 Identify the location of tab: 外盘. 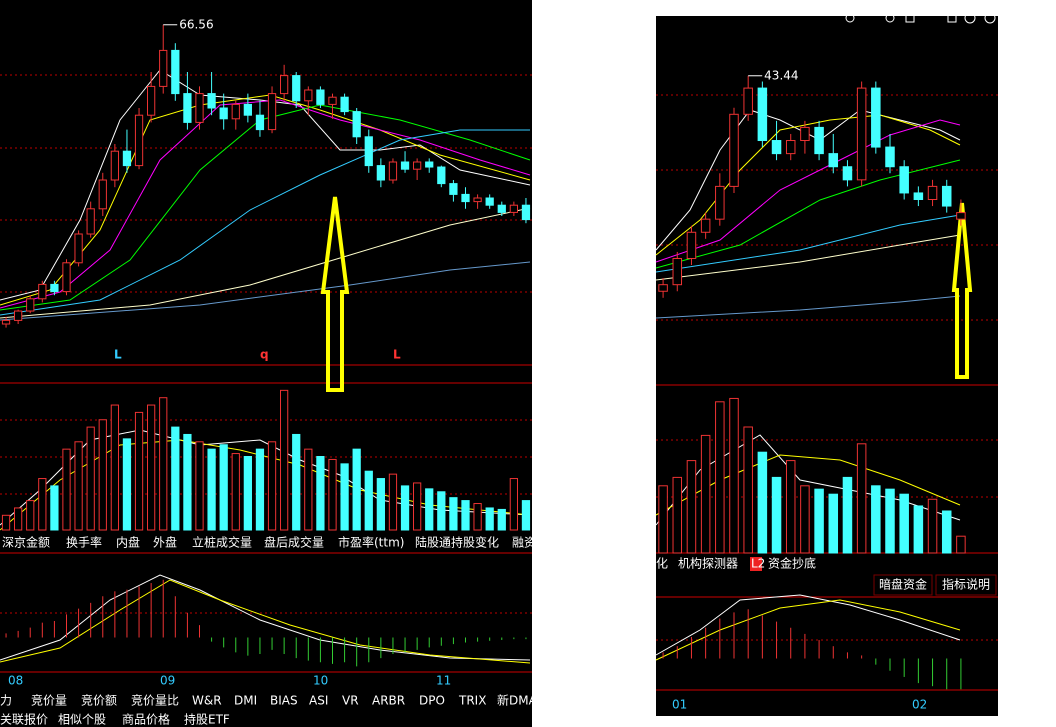
(165, 542).